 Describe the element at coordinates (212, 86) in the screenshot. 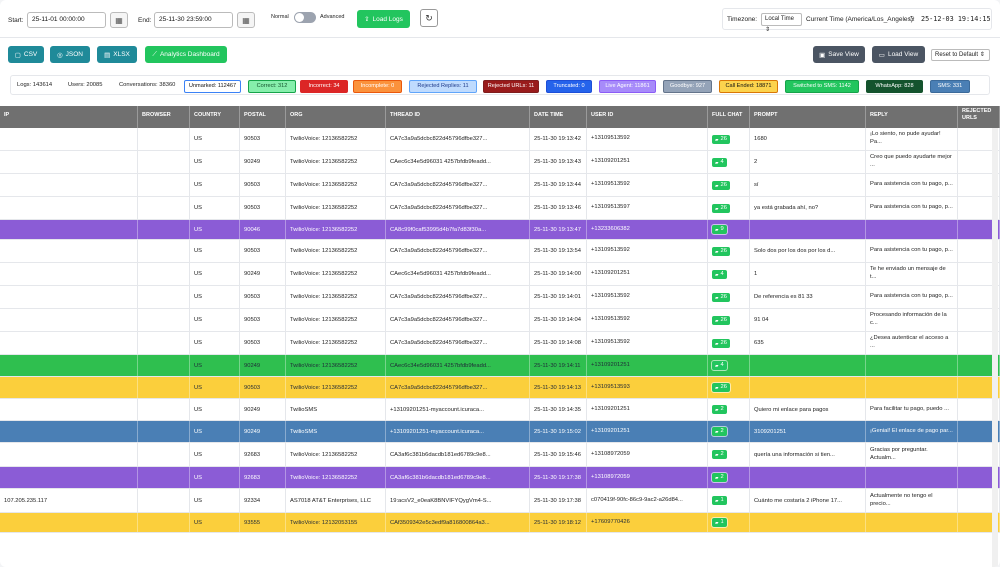

I see `filter-chip: Unmarked: 112467` at that location.